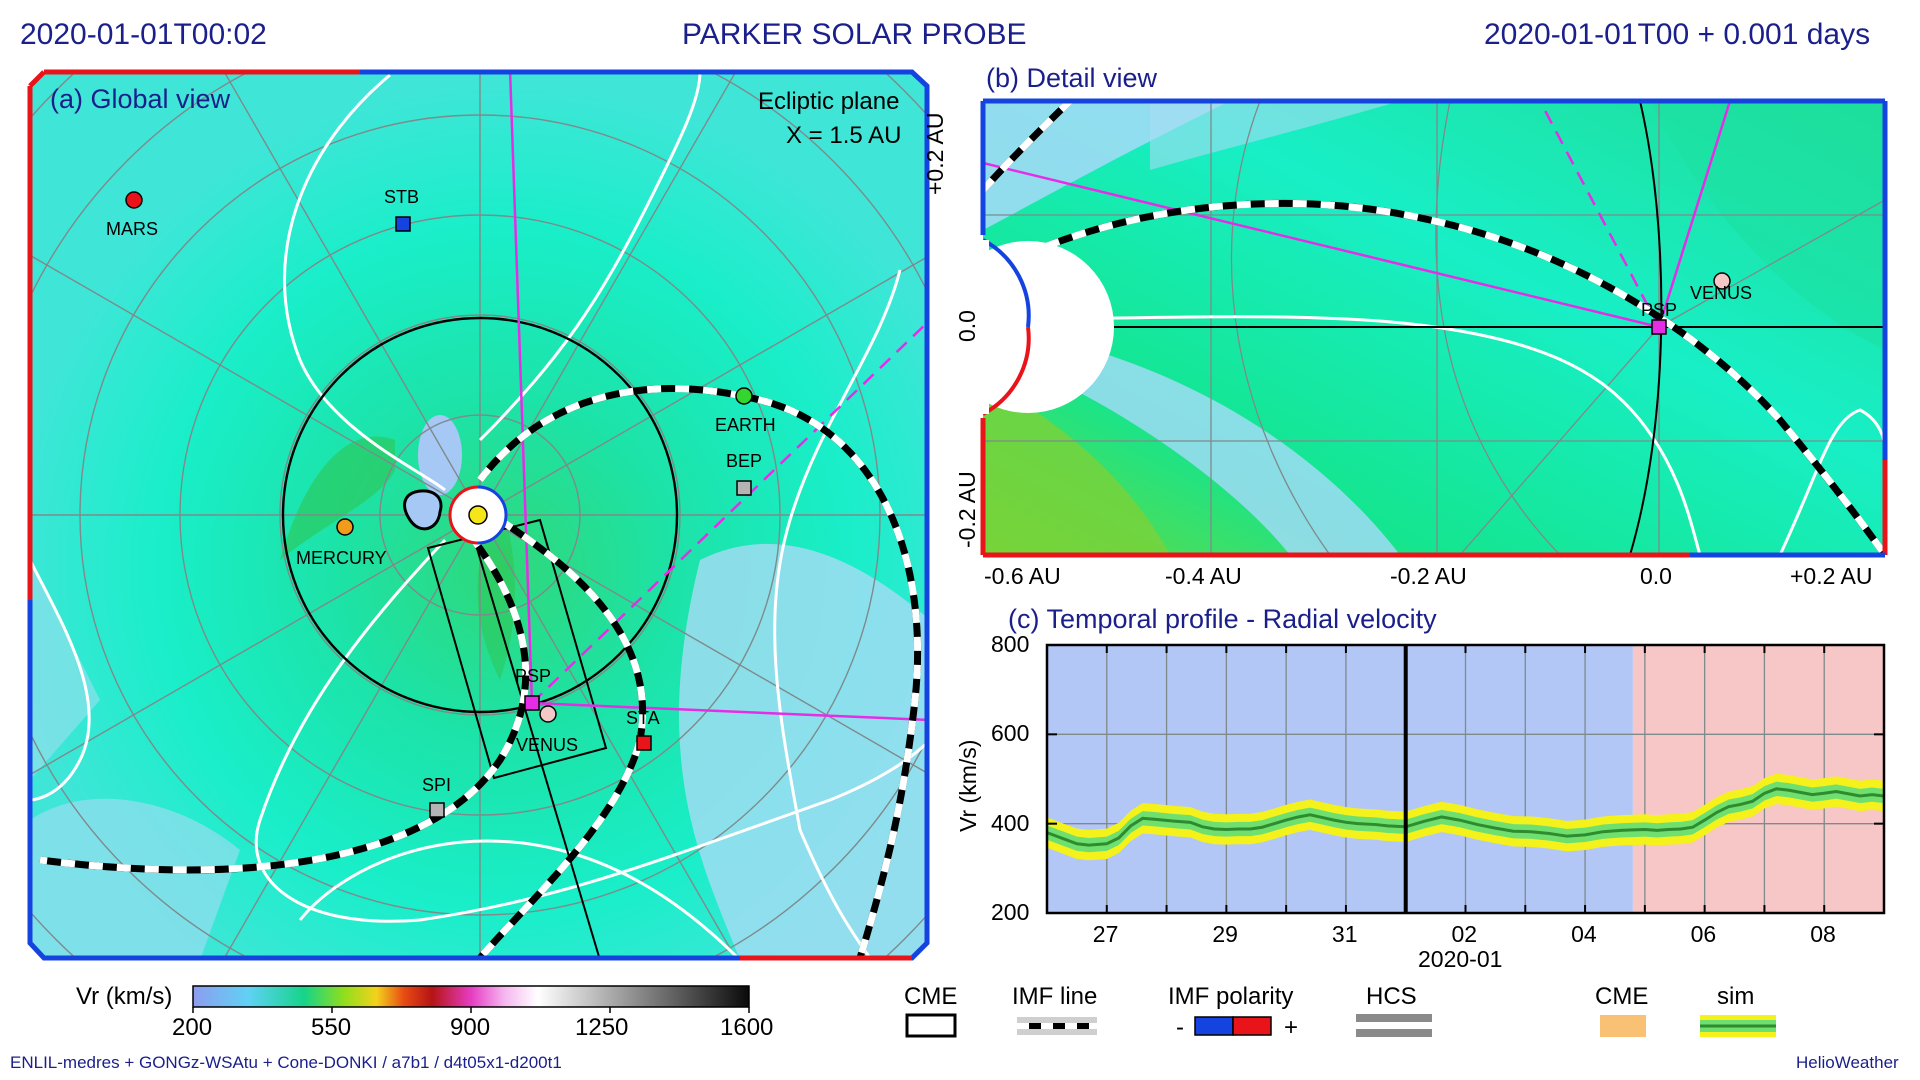 This screenshot has width=1920, height=1080. What do you see at coordinates (1677, 34) in the screenshot?
I see `header-elapsed: 2020-01-01T00 + 0.001 days` at bounding box center [1677, 34].